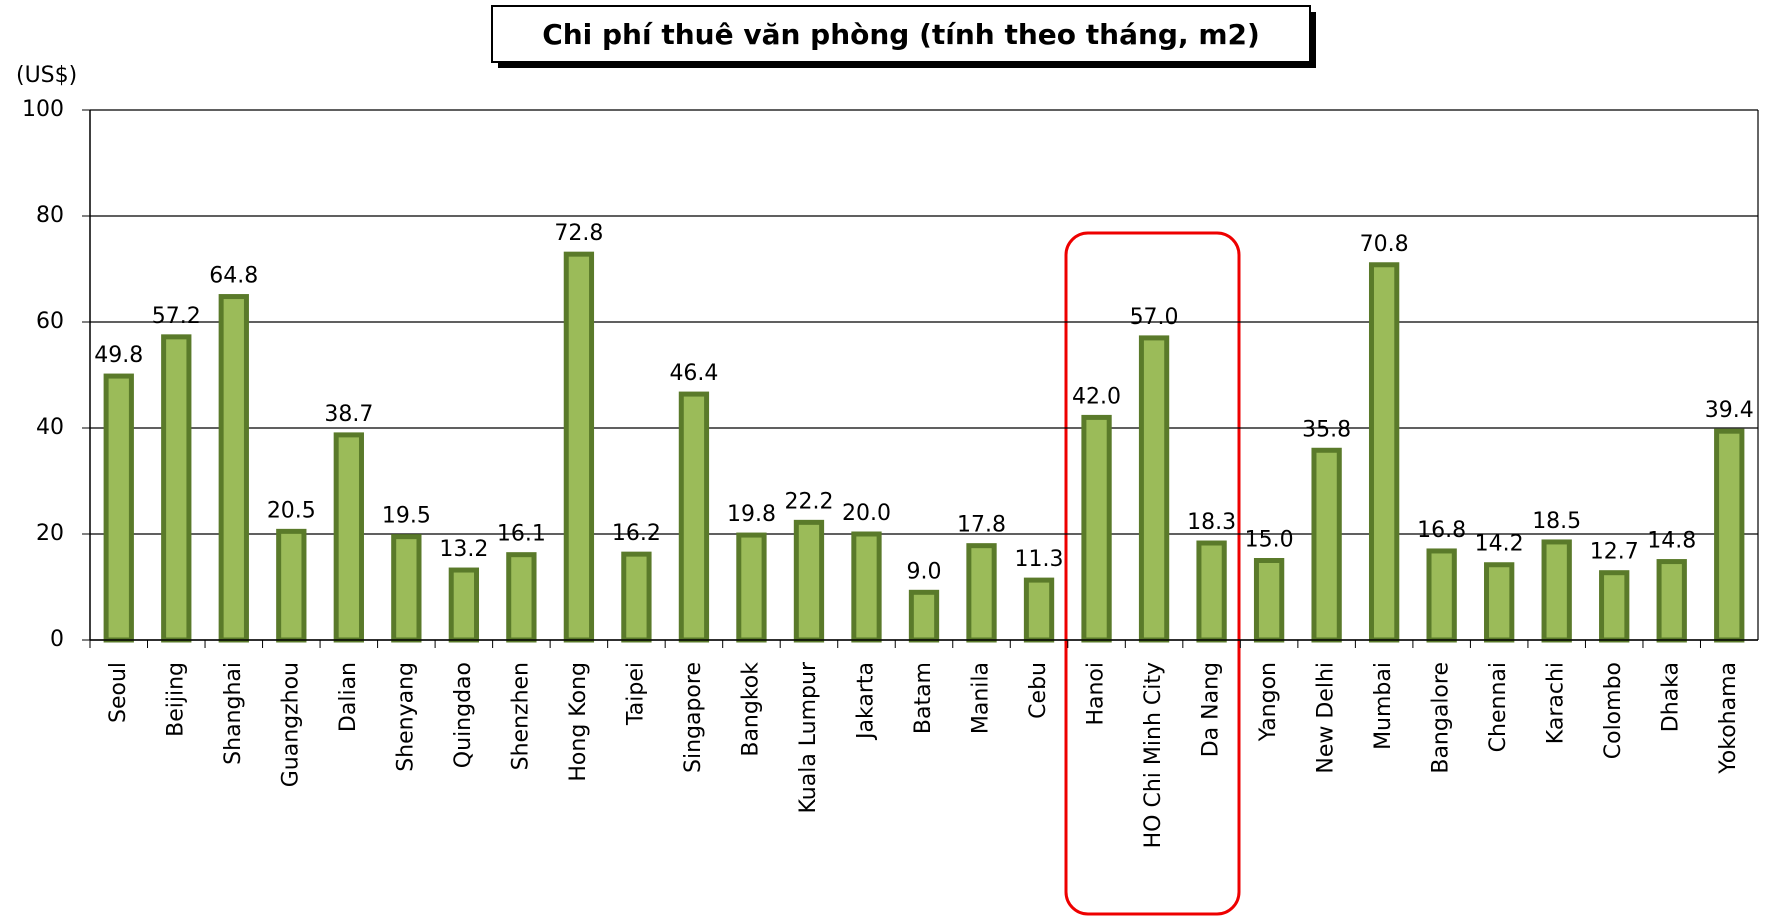 The height and width of the screenshot is (918, 1767). What do you see at coordinates (578, 233) in the screenshot?
I see `value-label: 72.8` at bounding box center [578, 233].